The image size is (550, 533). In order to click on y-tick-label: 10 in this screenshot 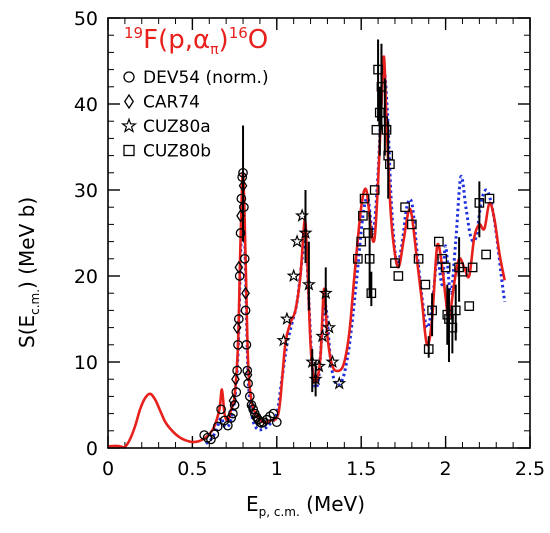, I will do `click(86, 363)`.